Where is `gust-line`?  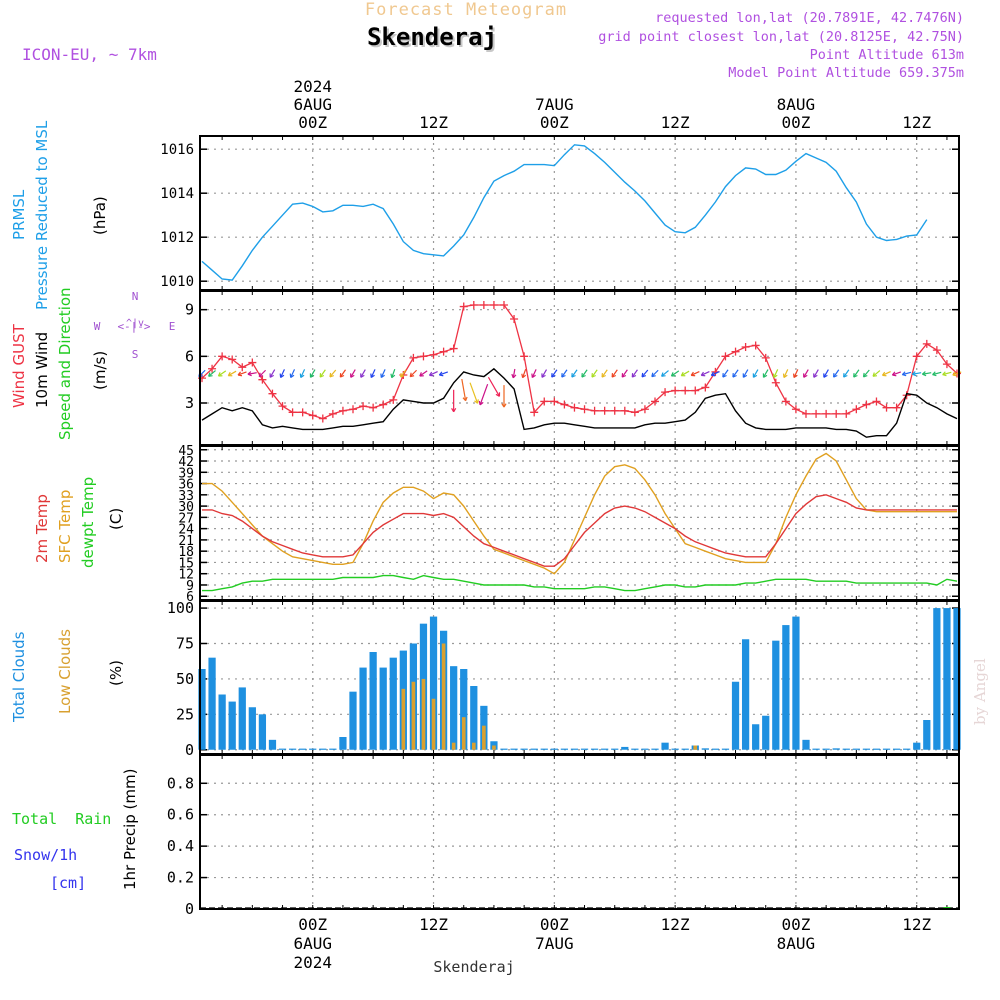 gust-line is located at coordinates (579, 362).